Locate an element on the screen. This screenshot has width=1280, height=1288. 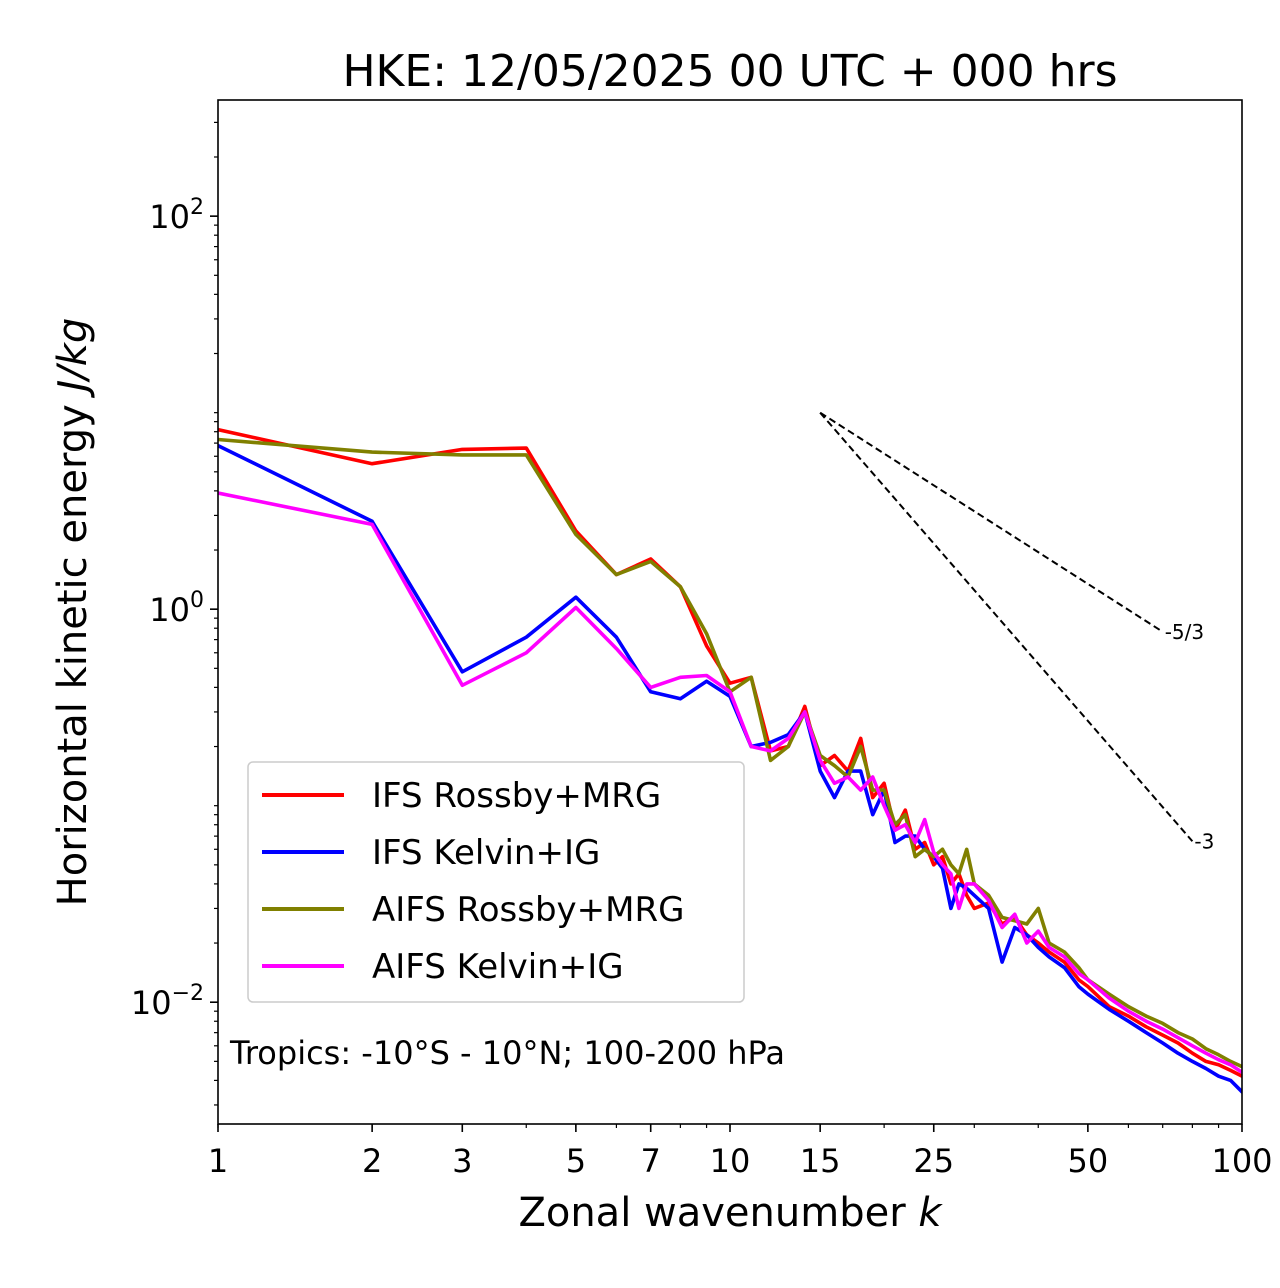
reference-line-label: -3 is located at coordinates (1204, 841).